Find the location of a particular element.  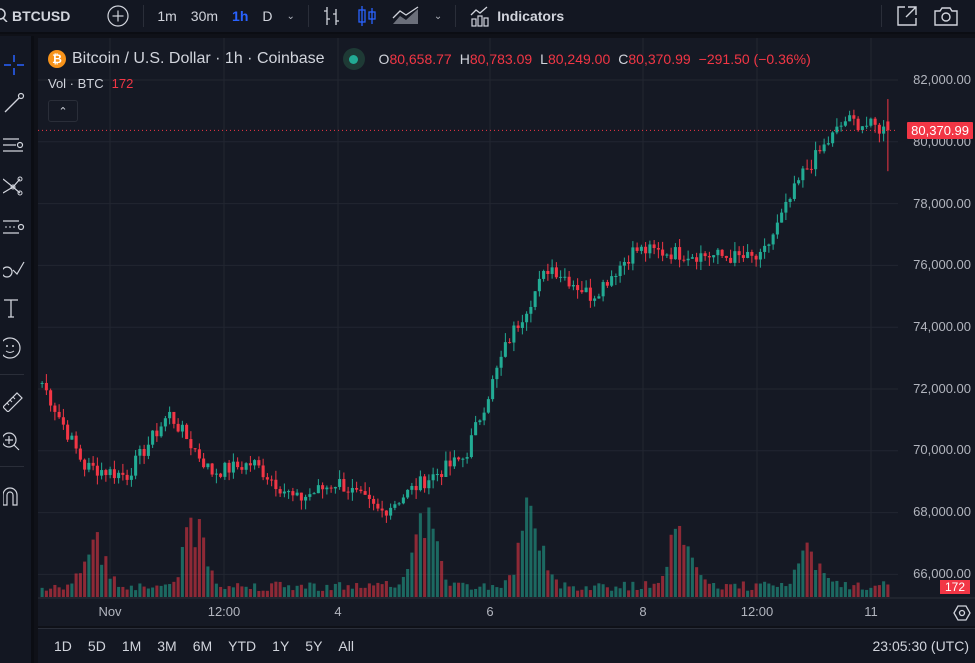

high-value: 80,783.09 is located at coordinates (501, 59).